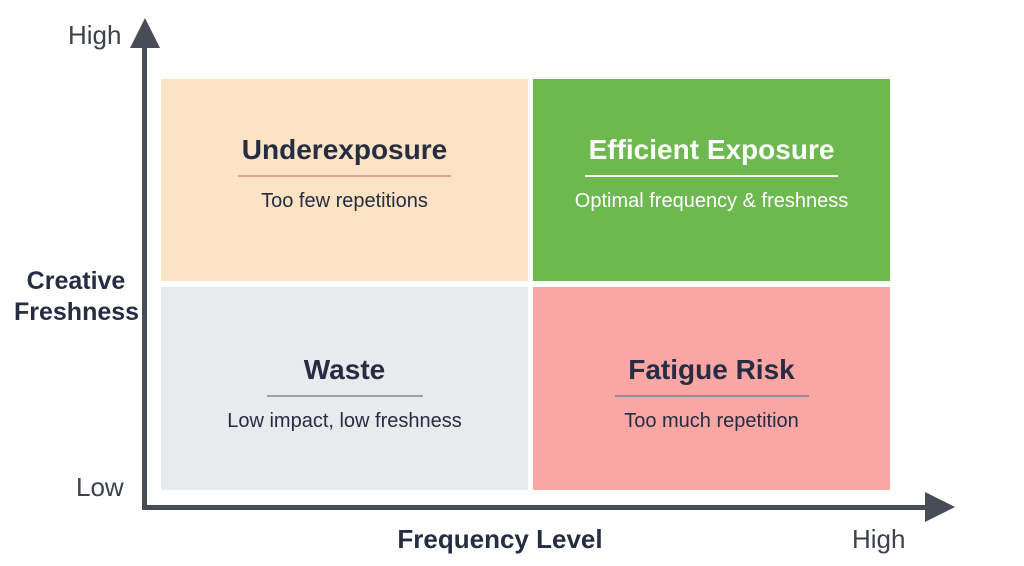  I want to click on quadrant-underexposure-subtitle: Too few repetitions, so click(344, 200).